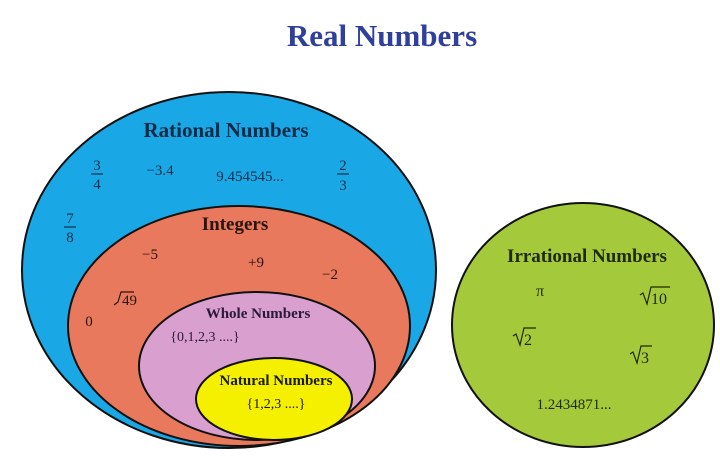 The image size is (720, 462). I want to click on whole-set-values: {0,1,2,3 ....}, so click(204, 337).